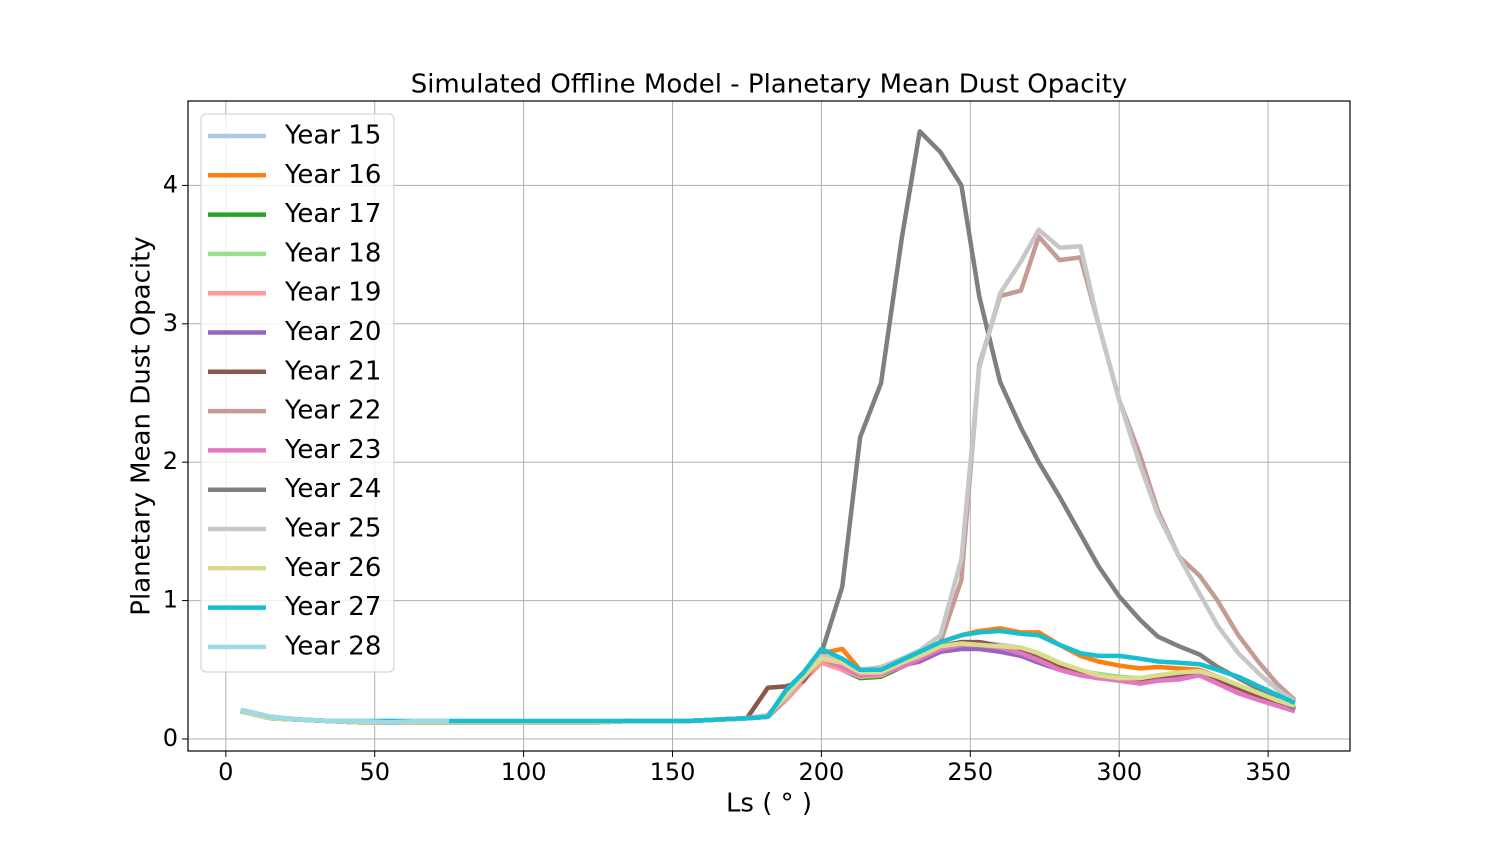  I want to click on x-axis-label: Ls ( ° ), so click(769, 804).